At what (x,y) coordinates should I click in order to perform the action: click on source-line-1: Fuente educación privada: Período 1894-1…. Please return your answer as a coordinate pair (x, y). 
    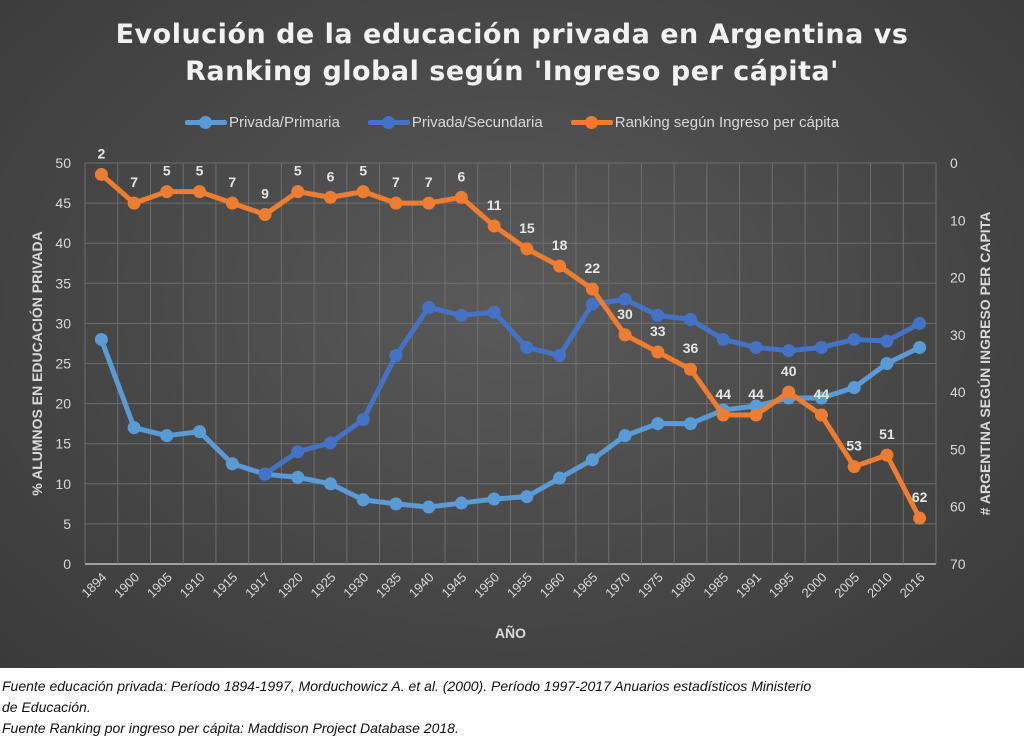
    Looking at the image, I should click on (407, 686).